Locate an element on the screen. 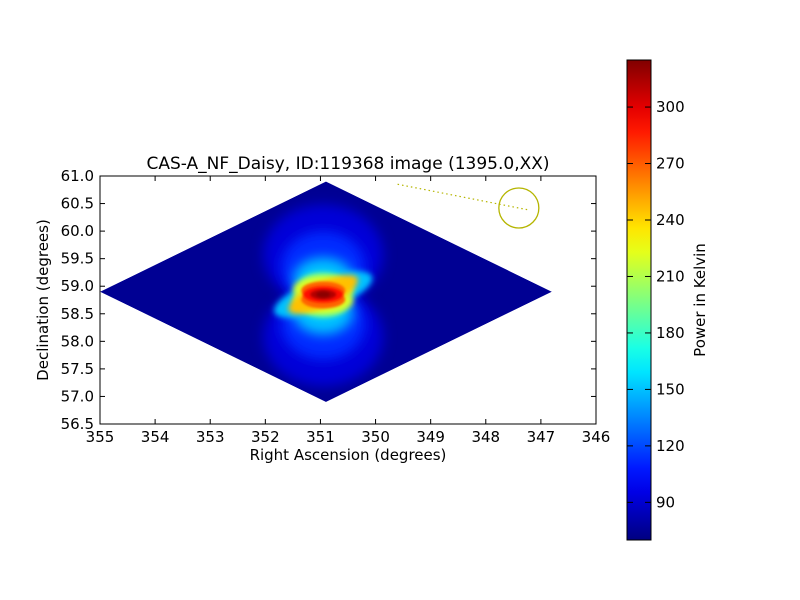  y-tick-label: 57.5 is located at coordinates (77, 369).